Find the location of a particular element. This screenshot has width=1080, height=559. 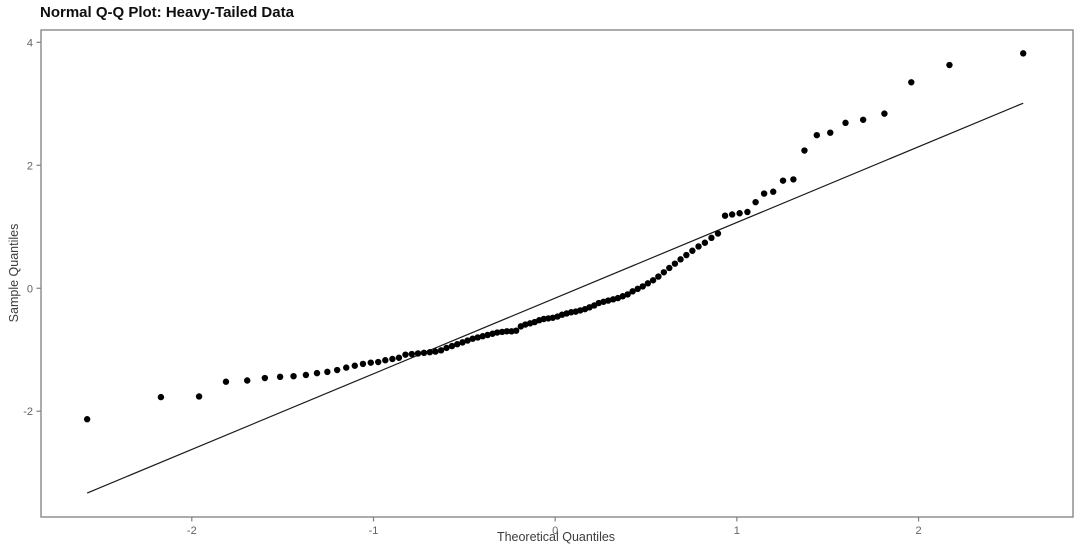

x-axis-label: Theoretical Quantiles is located at coordinates (556, 537).